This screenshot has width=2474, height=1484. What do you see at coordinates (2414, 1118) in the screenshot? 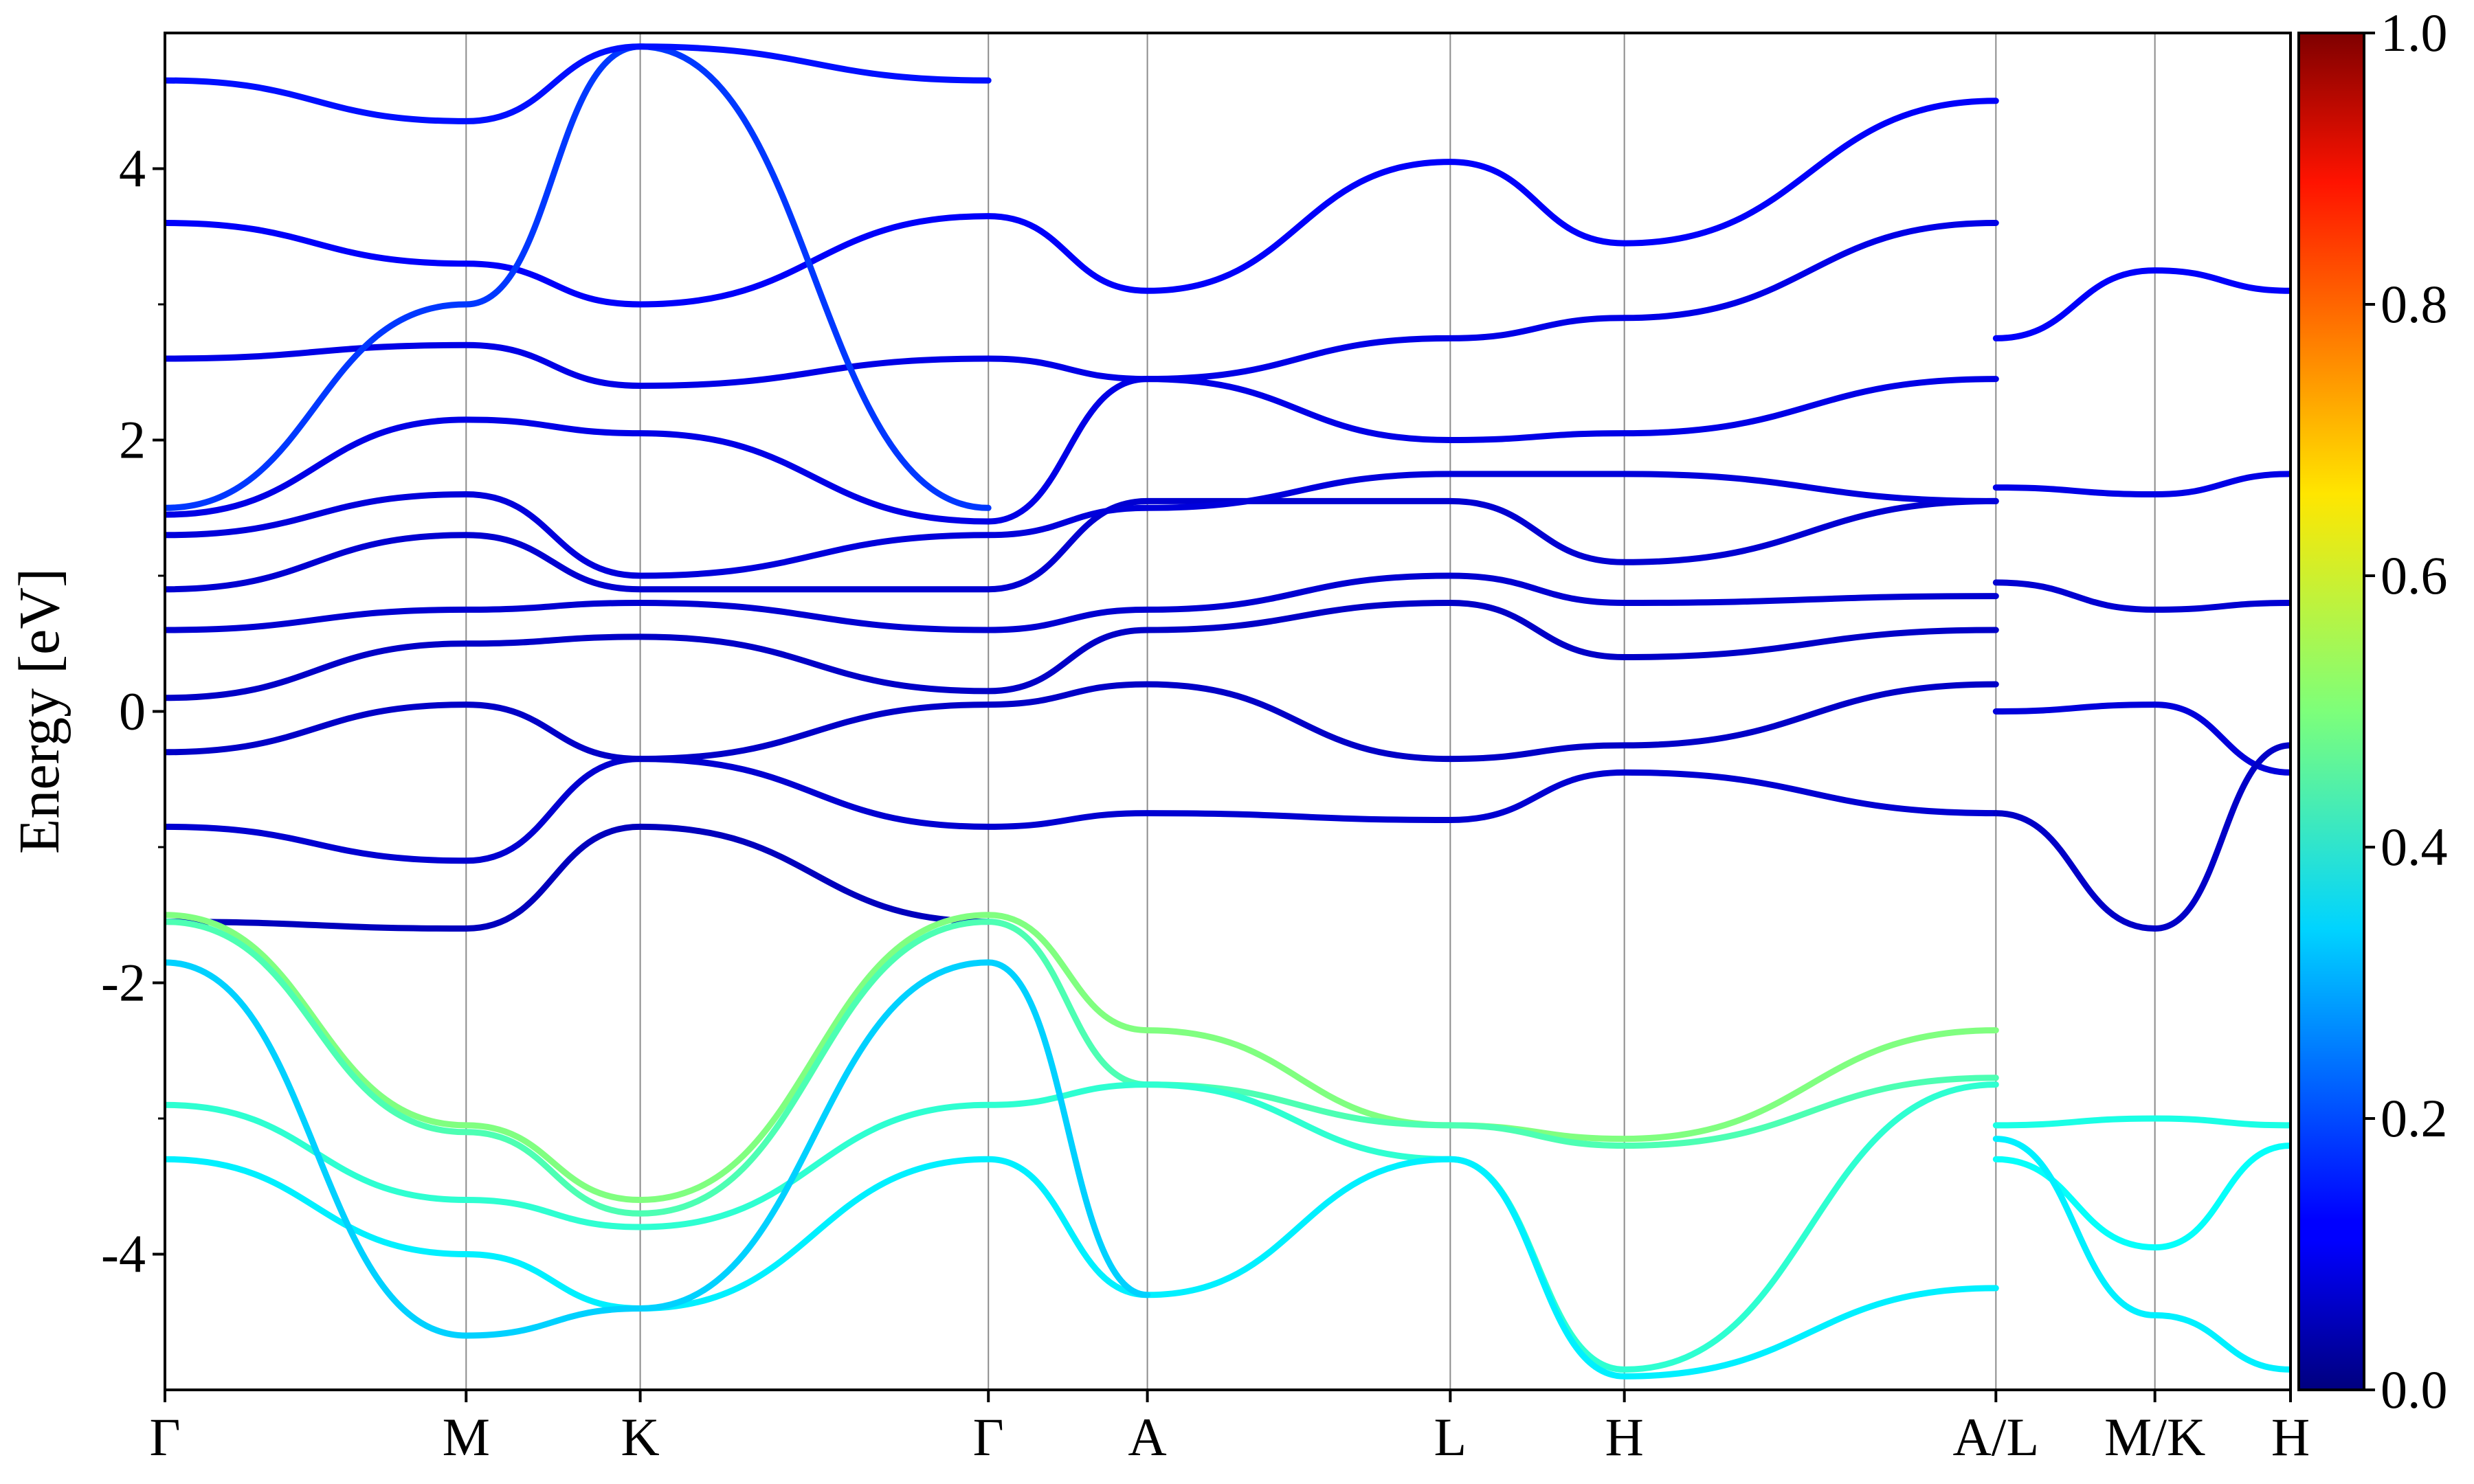
I see `colorbar-tick-label: 0.2` at bounding box center [2414, 1118].